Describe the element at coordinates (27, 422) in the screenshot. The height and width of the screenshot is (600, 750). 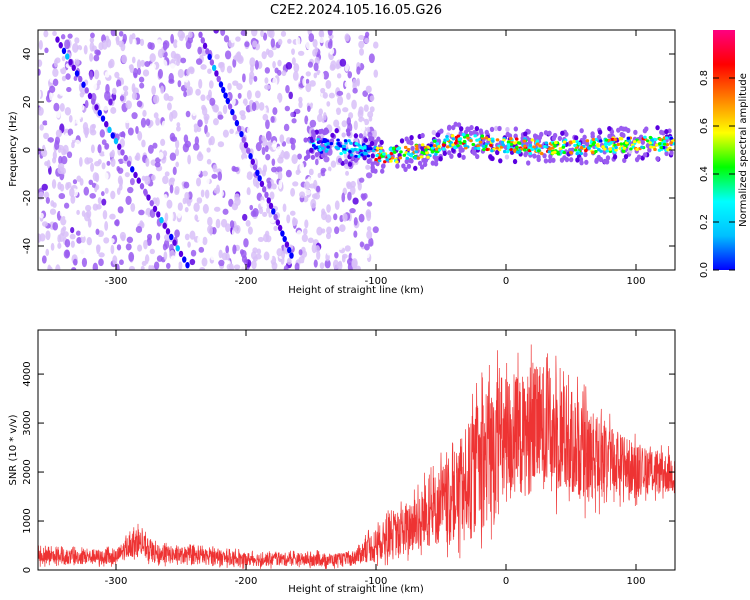
I see `snr-y-tick-label: 3000` at that location.